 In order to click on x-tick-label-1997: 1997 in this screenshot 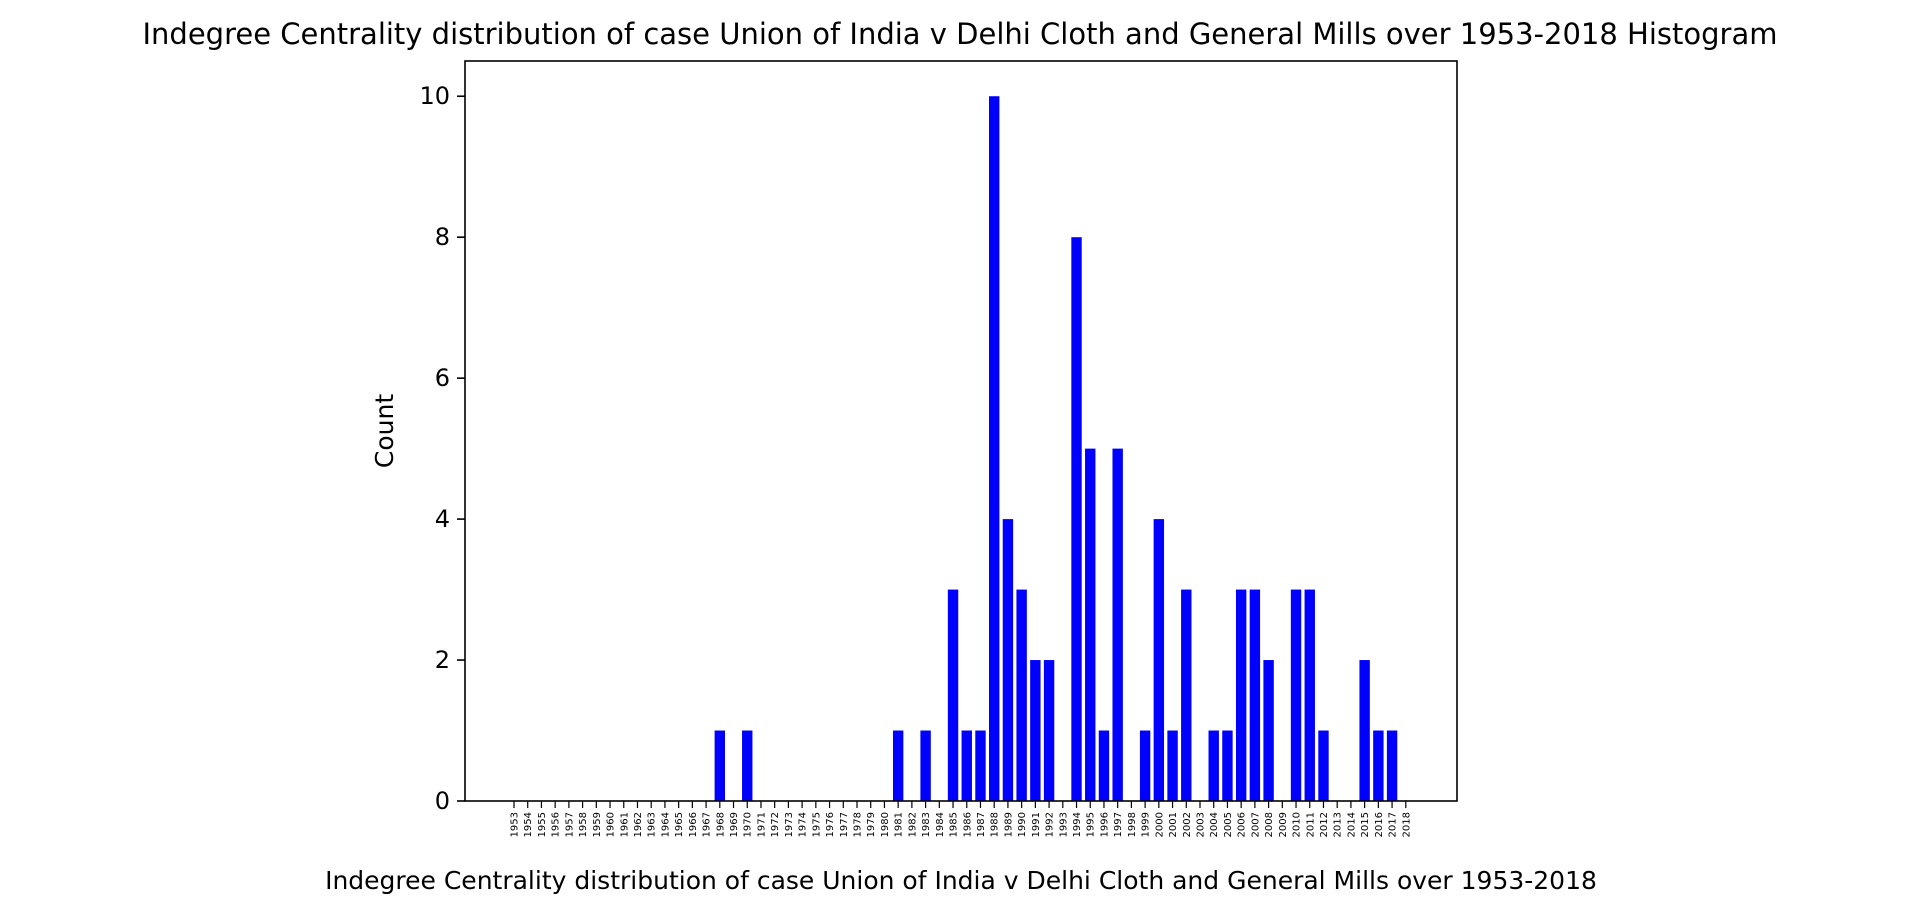, I will do `click(1118, 824)`.